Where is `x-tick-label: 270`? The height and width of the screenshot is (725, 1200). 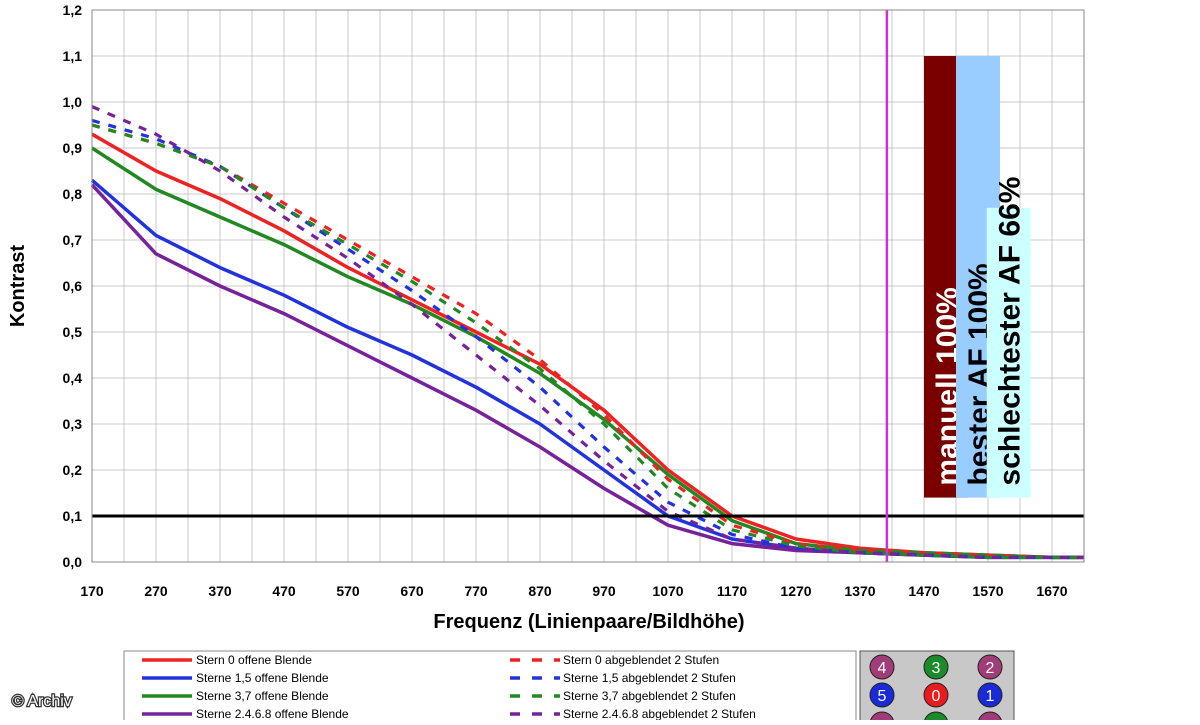
x-tick-label: 270 is located at coordinates (156, 591).